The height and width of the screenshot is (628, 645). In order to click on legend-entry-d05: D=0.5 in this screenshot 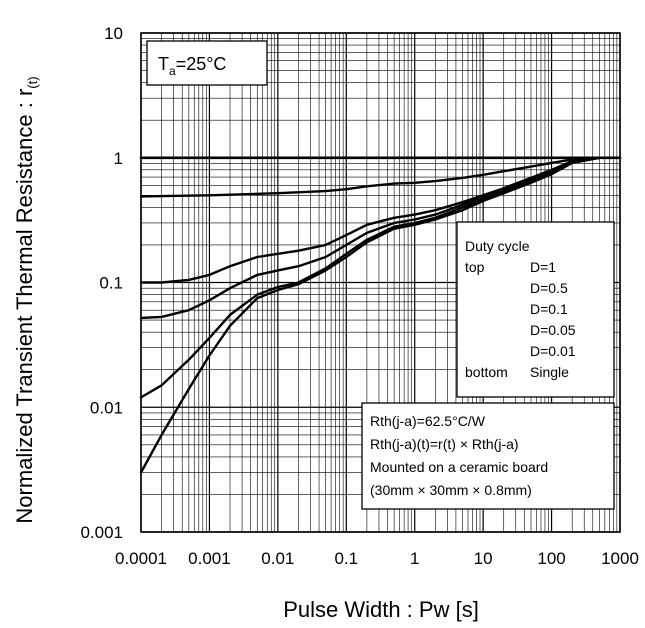, I will do `click(549, 288)`.